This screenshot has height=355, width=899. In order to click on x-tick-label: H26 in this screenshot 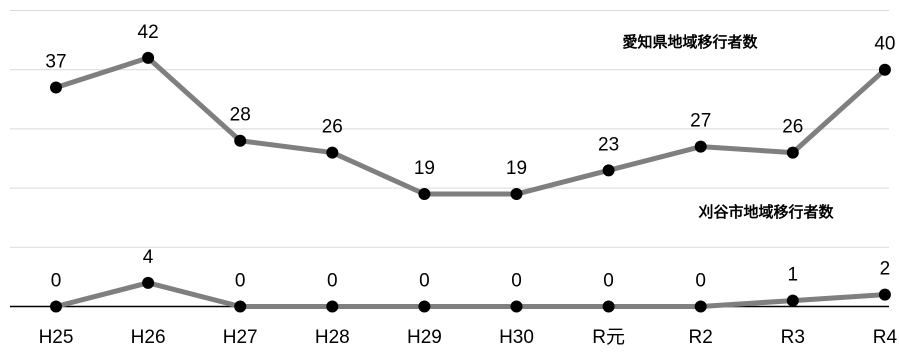, I will do `click(148, 337)`.